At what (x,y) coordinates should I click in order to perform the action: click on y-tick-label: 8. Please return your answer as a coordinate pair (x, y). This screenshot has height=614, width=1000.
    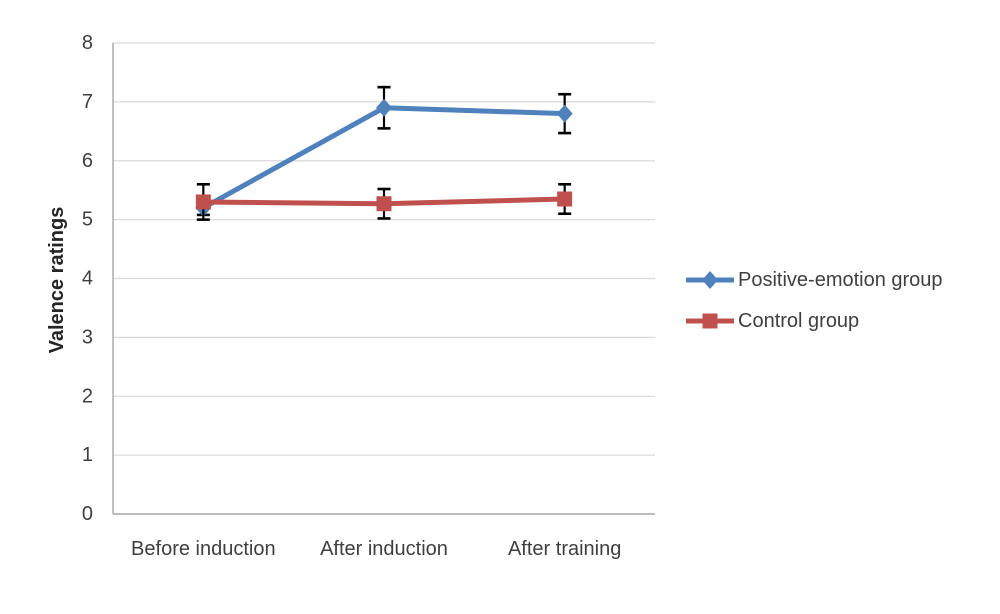
    Looking at the image, I should click on (87, 43).